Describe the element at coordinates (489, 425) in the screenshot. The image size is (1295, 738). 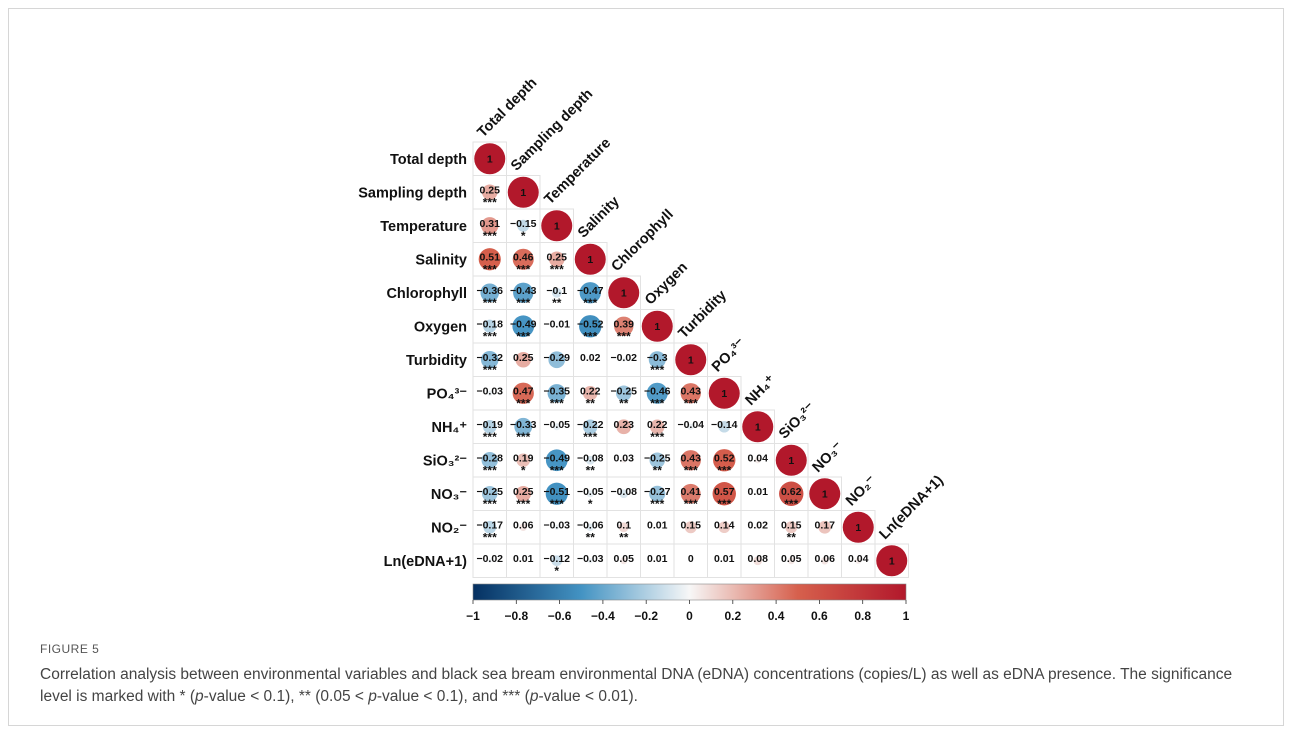
I see `correlation-value: −0.19` at that location.